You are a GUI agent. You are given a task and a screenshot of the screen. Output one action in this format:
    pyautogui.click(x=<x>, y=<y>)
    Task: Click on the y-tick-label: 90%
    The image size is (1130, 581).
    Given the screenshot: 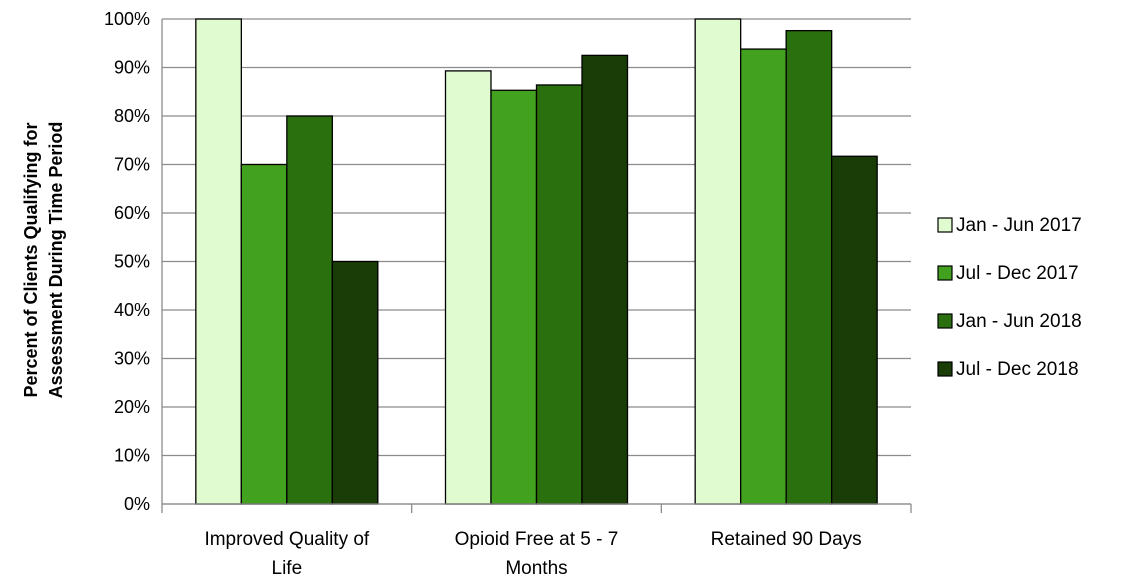 What is the action you would take?
    pyautogui.click(x=132, y=68)
    